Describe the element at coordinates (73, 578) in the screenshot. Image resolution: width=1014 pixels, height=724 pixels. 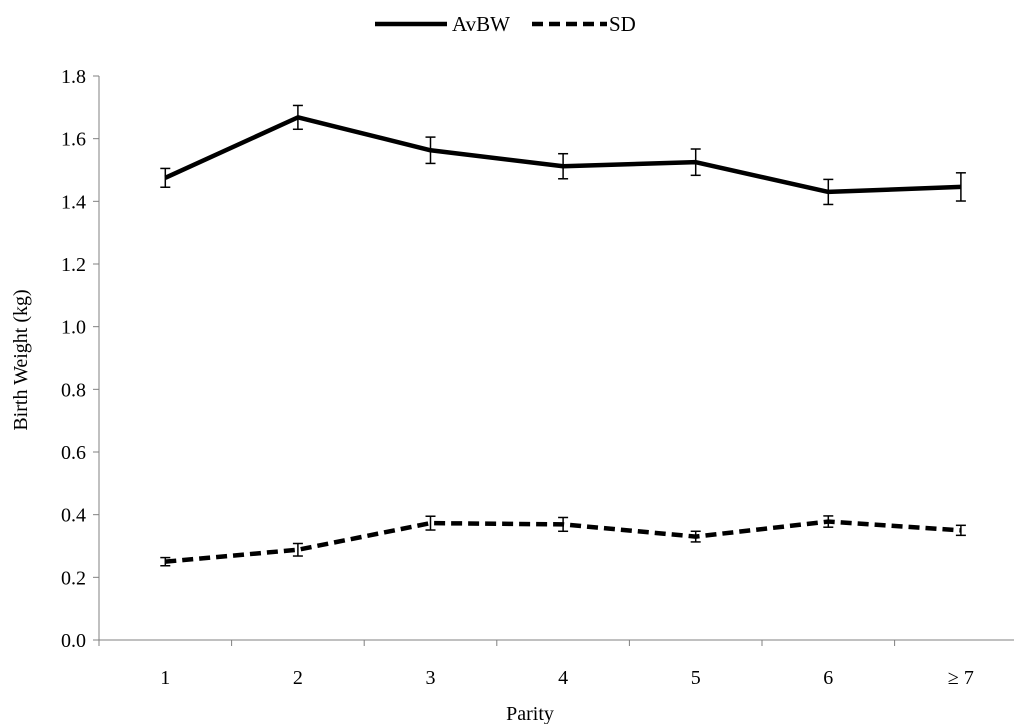
I see `y-tick-label: 0.2` at that location.